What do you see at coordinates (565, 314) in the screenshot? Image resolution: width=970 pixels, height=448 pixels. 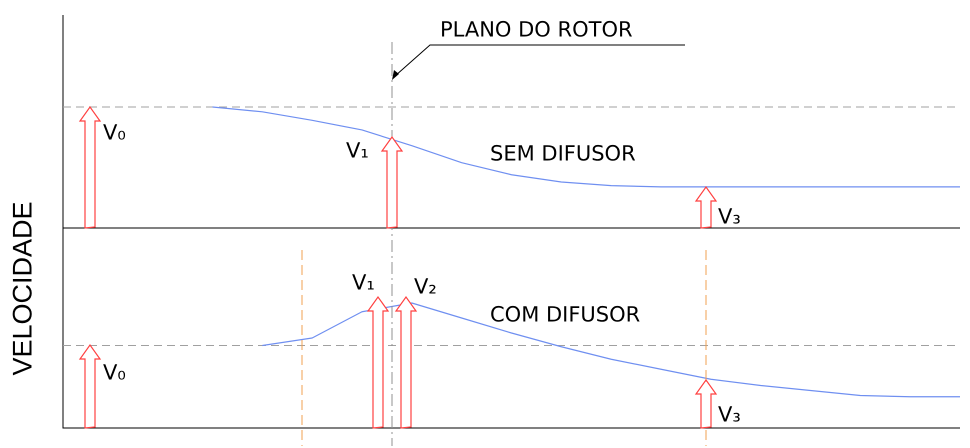 I see `annotation: COM DIFUSOR` at bounding box center [565, 314].